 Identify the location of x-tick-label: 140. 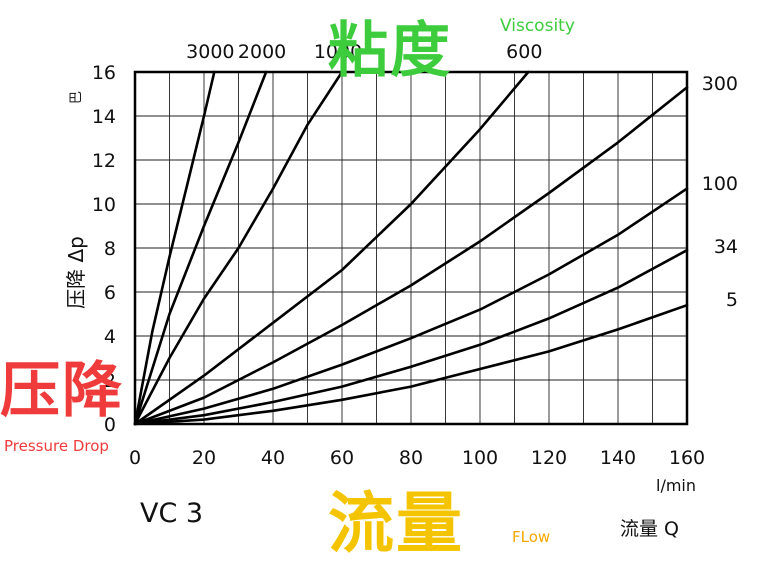
(618, 458).